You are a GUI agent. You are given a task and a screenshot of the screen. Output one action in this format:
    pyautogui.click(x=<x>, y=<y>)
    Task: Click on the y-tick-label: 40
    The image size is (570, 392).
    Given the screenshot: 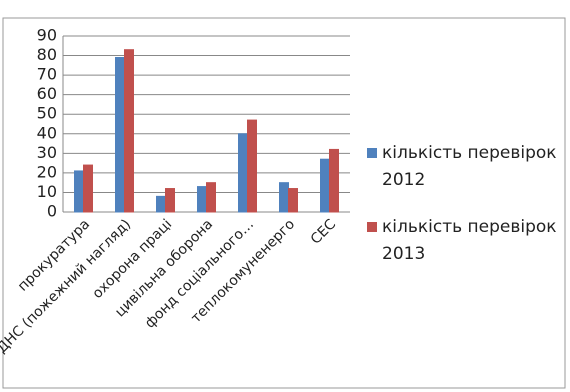 What is the action you would take?
    pyautogui.click(x=47, y=132)
    